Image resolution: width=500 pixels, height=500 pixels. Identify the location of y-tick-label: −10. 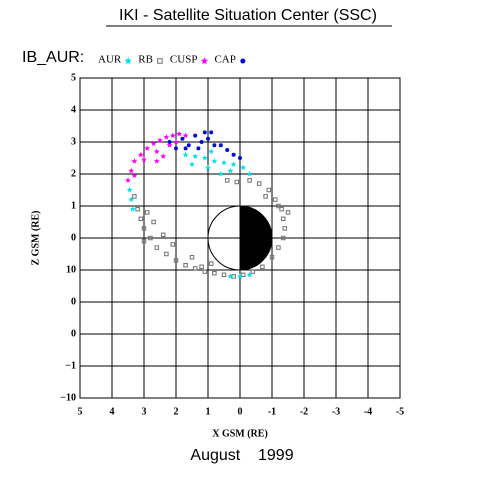
(68, 397).